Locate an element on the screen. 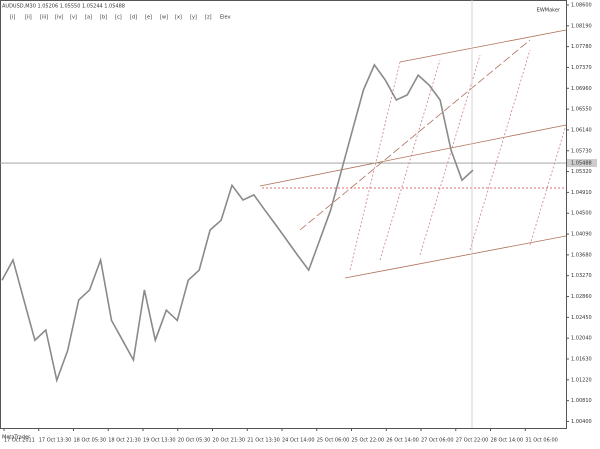 Image resolution: width=600 pixels, height=449 pixels. x-tick-label: 20 Oct 05:30 is located at coordinates (194, 441).